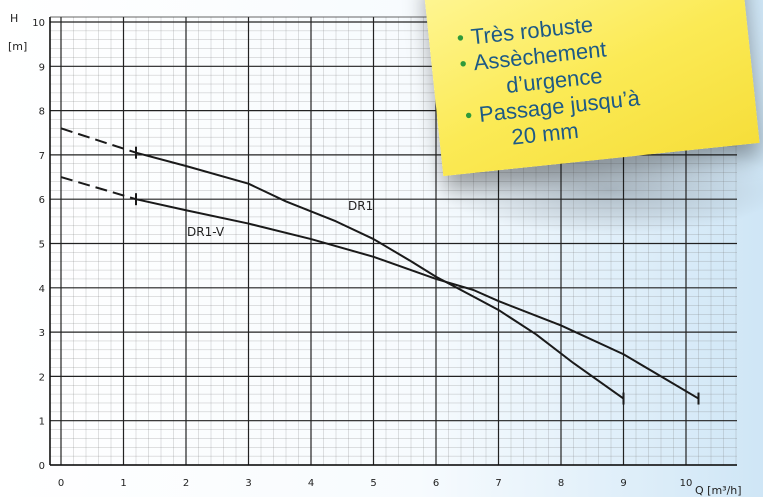  I want to click on x-tick-label: 2, so click(186, 483).